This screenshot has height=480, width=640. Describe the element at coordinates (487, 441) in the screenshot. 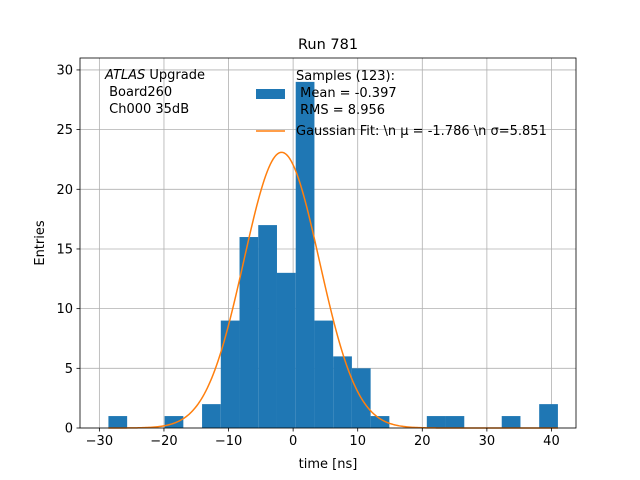

I see `x-tick-label: 30` at that location.